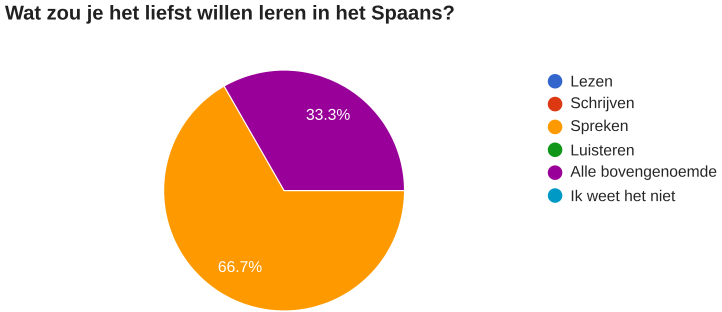 Image resolution: width=722 pixels, height=312 pixels. I want to click on legend-label: Spreken, so click(599, 127).